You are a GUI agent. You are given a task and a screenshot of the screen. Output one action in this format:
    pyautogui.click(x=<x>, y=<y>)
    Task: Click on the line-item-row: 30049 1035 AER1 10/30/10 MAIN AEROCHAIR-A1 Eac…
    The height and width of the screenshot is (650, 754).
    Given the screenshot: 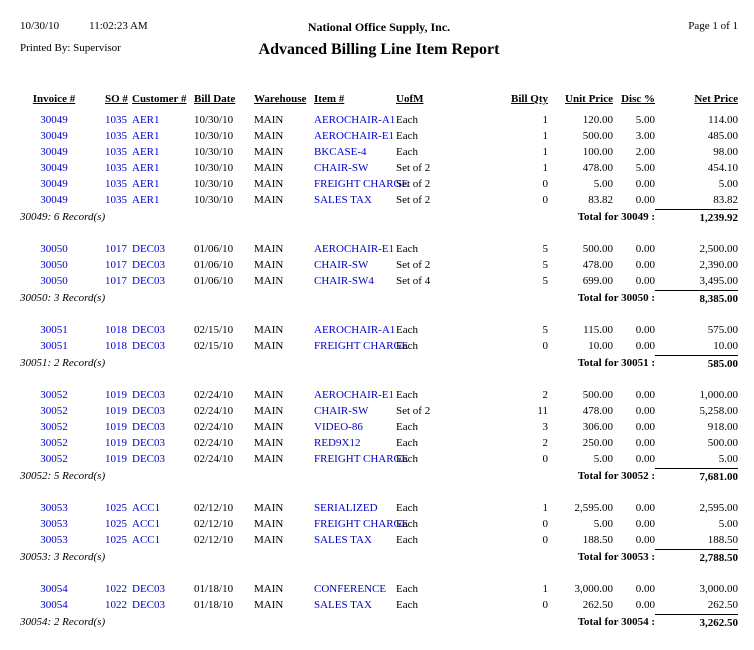 What is the action you would take?
    pyautogui.click(x=379, y=120)
    